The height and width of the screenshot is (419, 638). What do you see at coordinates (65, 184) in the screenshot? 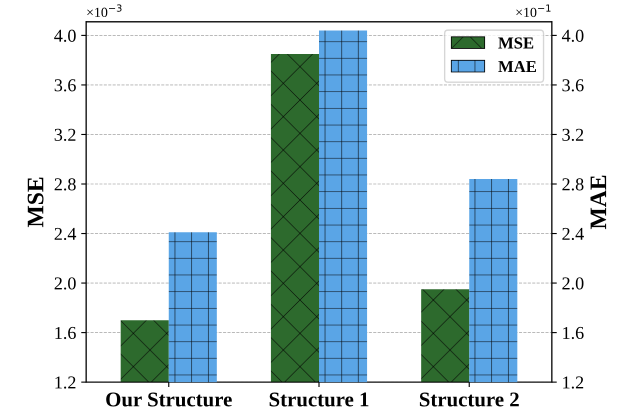
I see `y-tick-label: 2.8` at bounding box center [65, 184].